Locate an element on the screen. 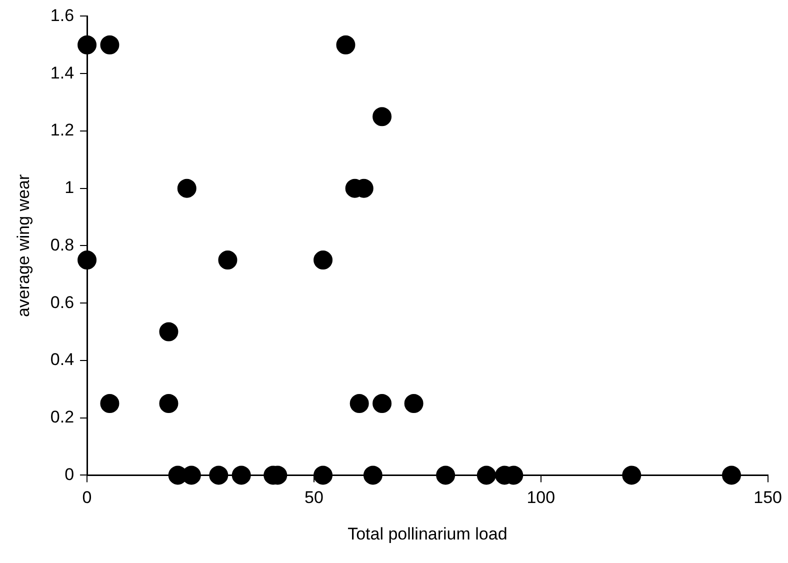 The height and width of the screenshot is (563, 788). y-tick-label: 0.2 is located at coordinates (62, 417).